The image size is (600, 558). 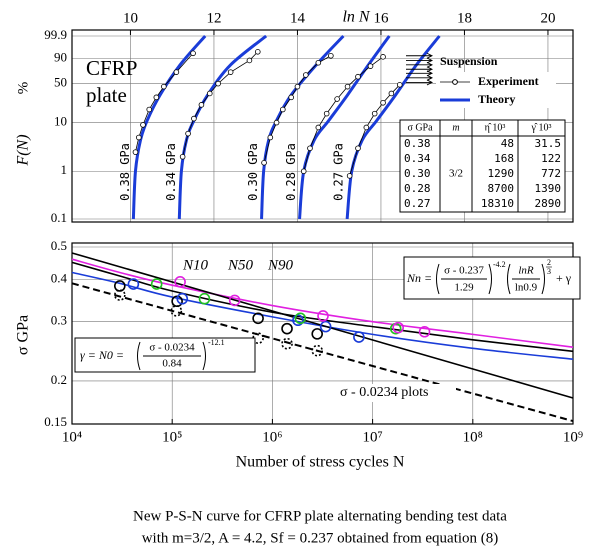 I want to click on table-cell: 0.34, so click(x=417, y=158).